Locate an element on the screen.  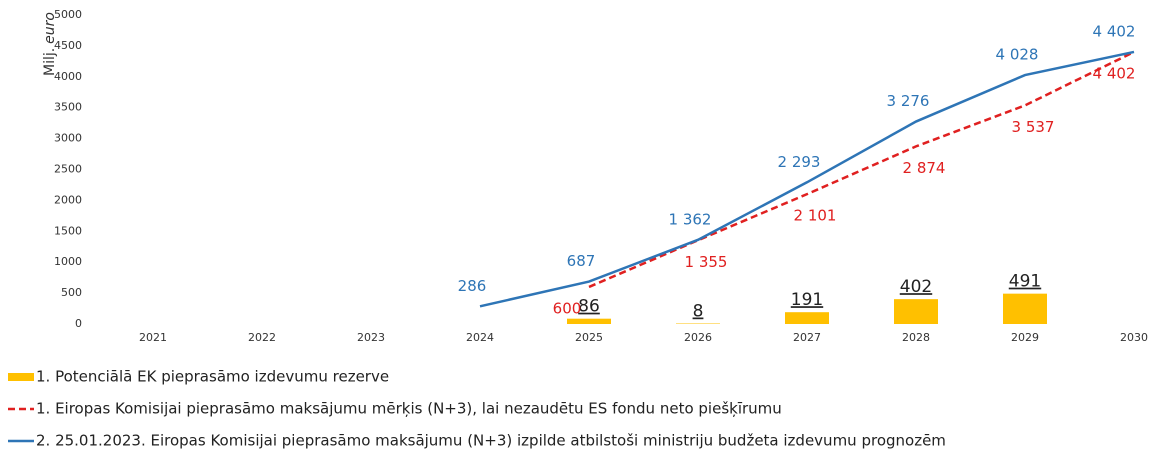
line-value-label: 2 293 is located at coordinates (799, 162).